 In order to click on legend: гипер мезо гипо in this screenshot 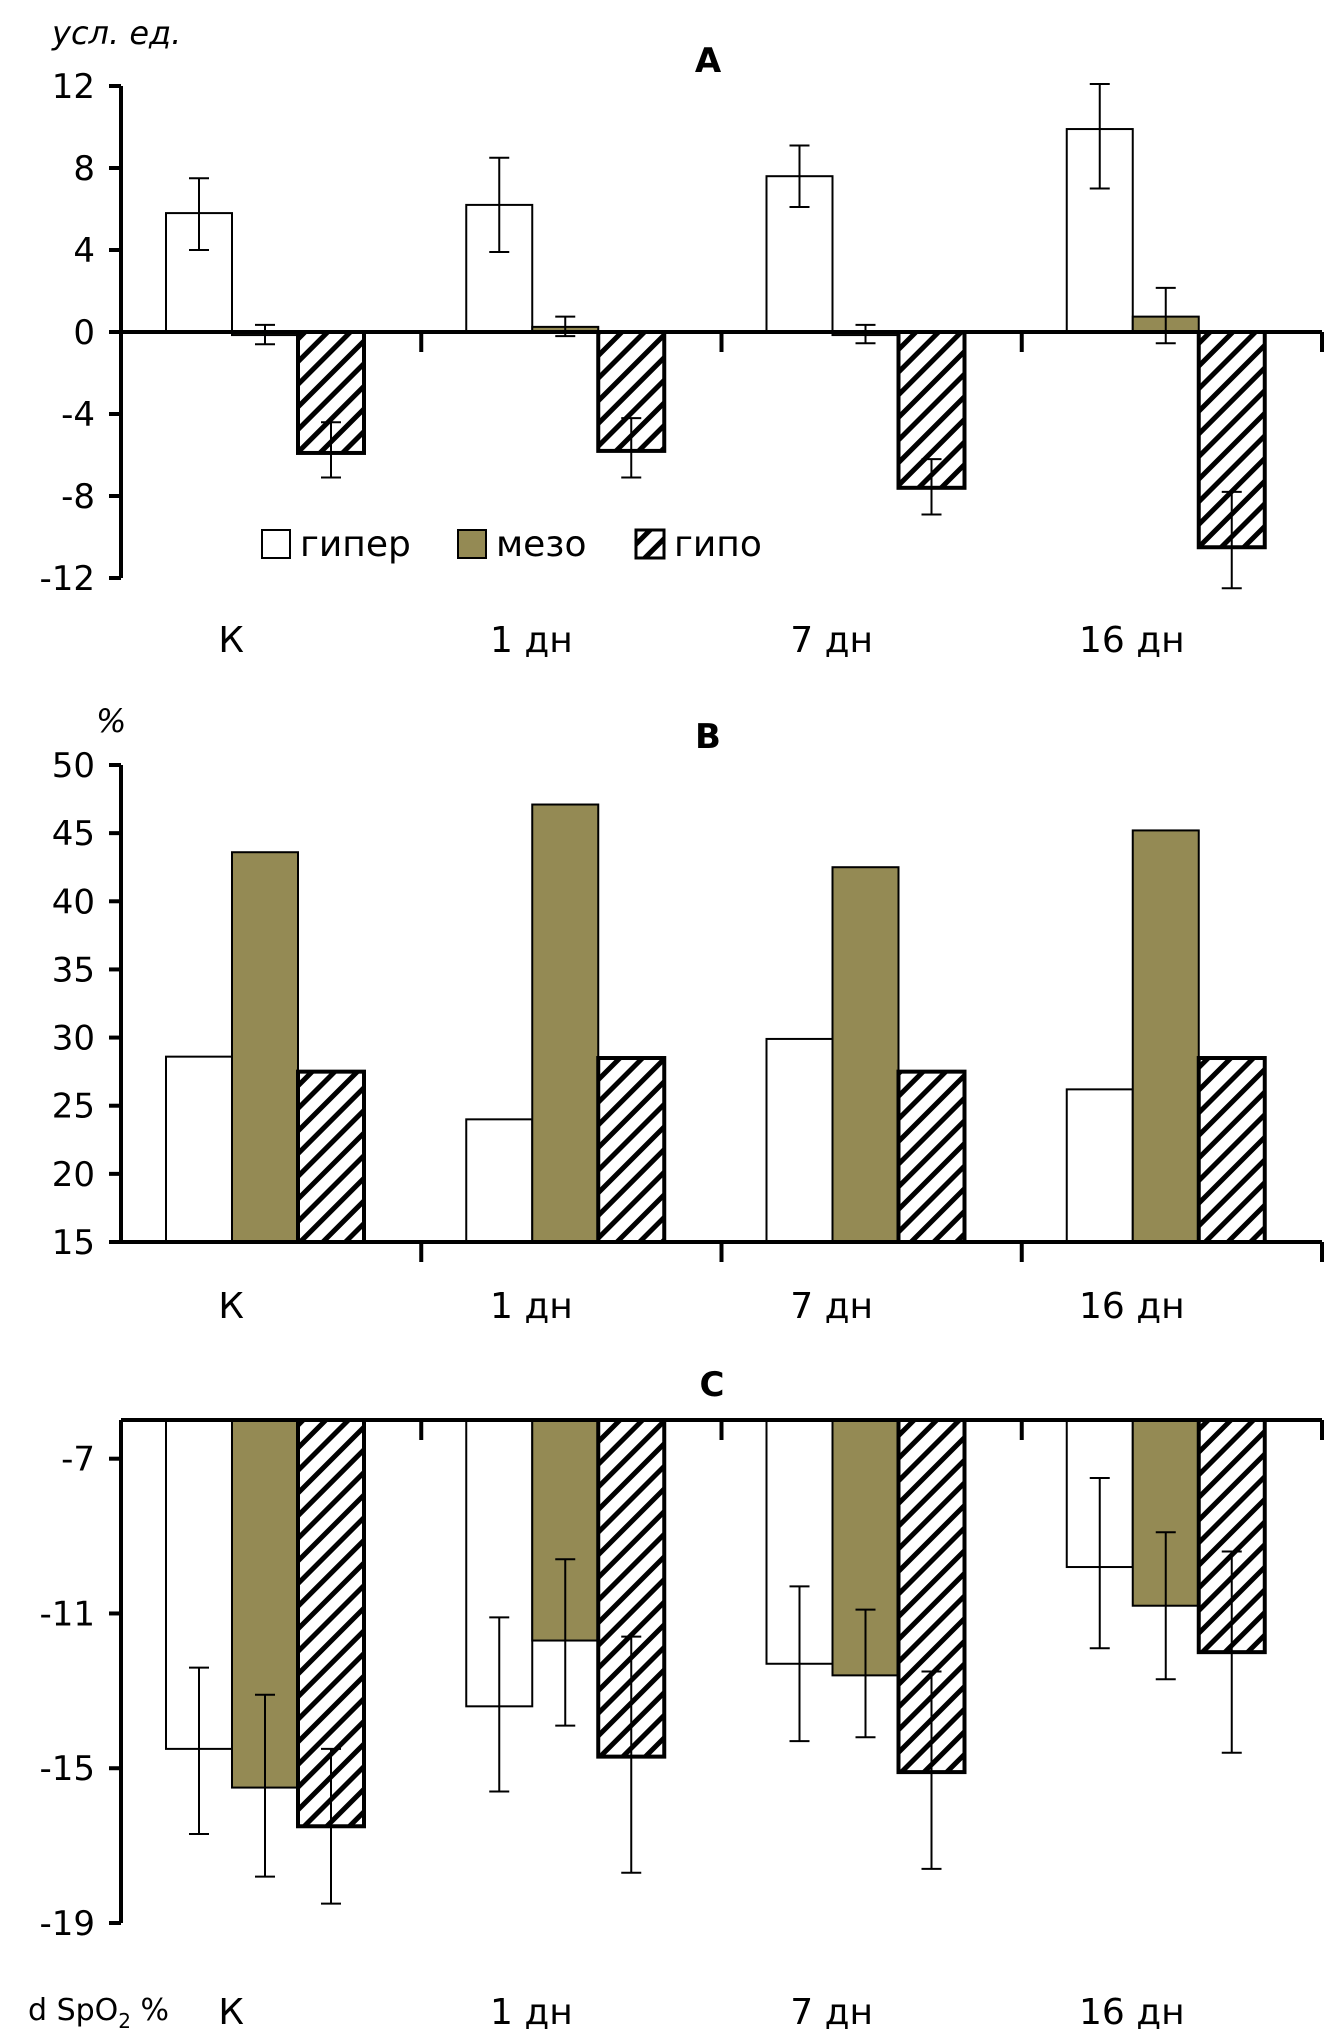, I will do `click(511, 544)`.